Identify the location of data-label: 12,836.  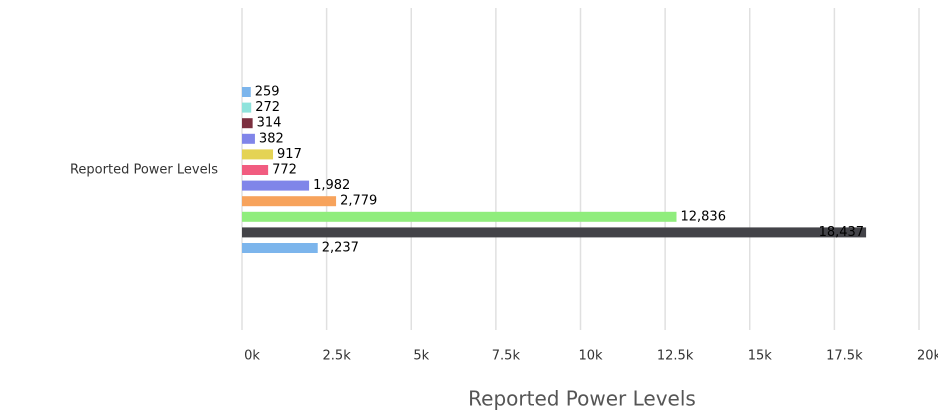
(703, 216).